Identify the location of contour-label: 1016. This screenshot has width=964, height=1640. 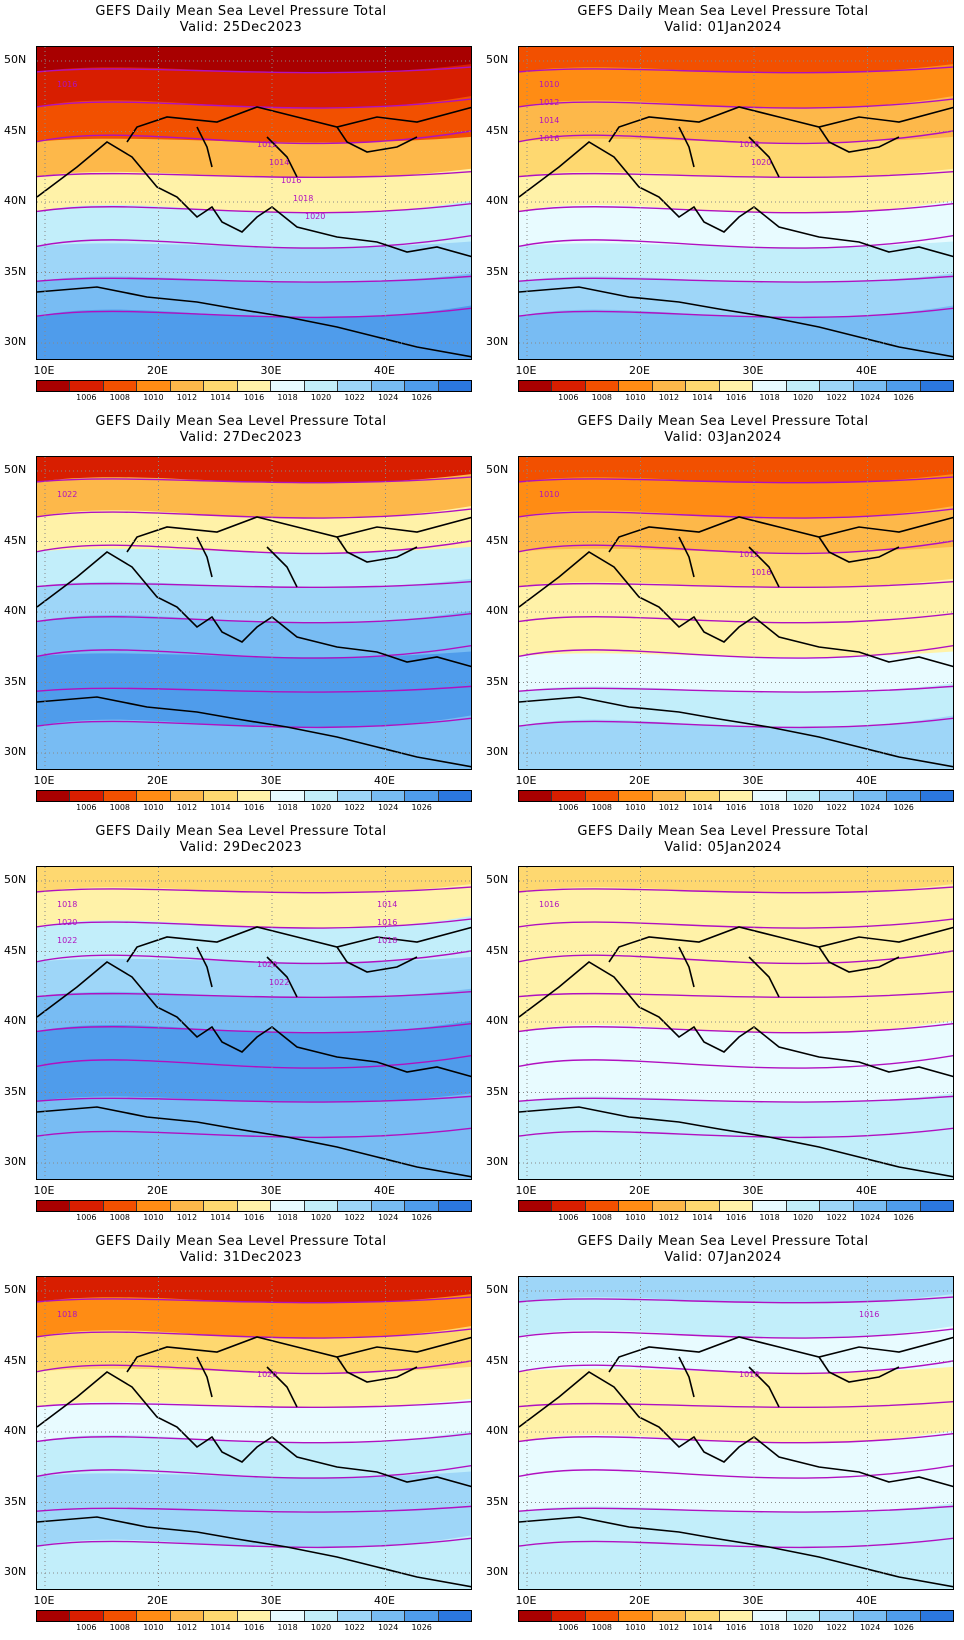
(749, 1374).